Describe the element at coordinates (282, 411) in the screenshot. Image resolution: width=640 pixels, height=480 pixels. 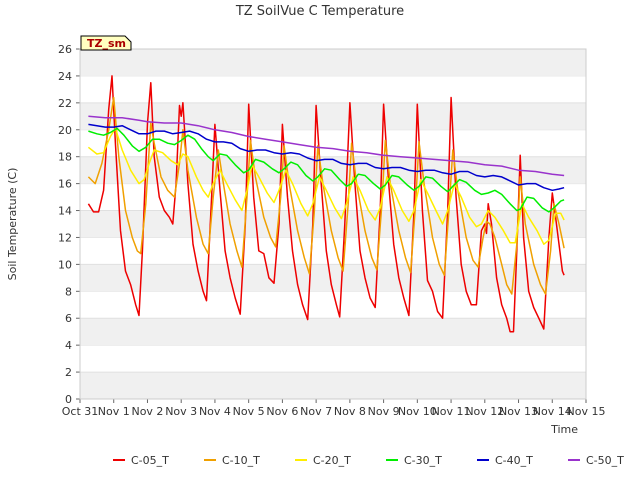
I see `x-tick-label: Nov 6` at that location.